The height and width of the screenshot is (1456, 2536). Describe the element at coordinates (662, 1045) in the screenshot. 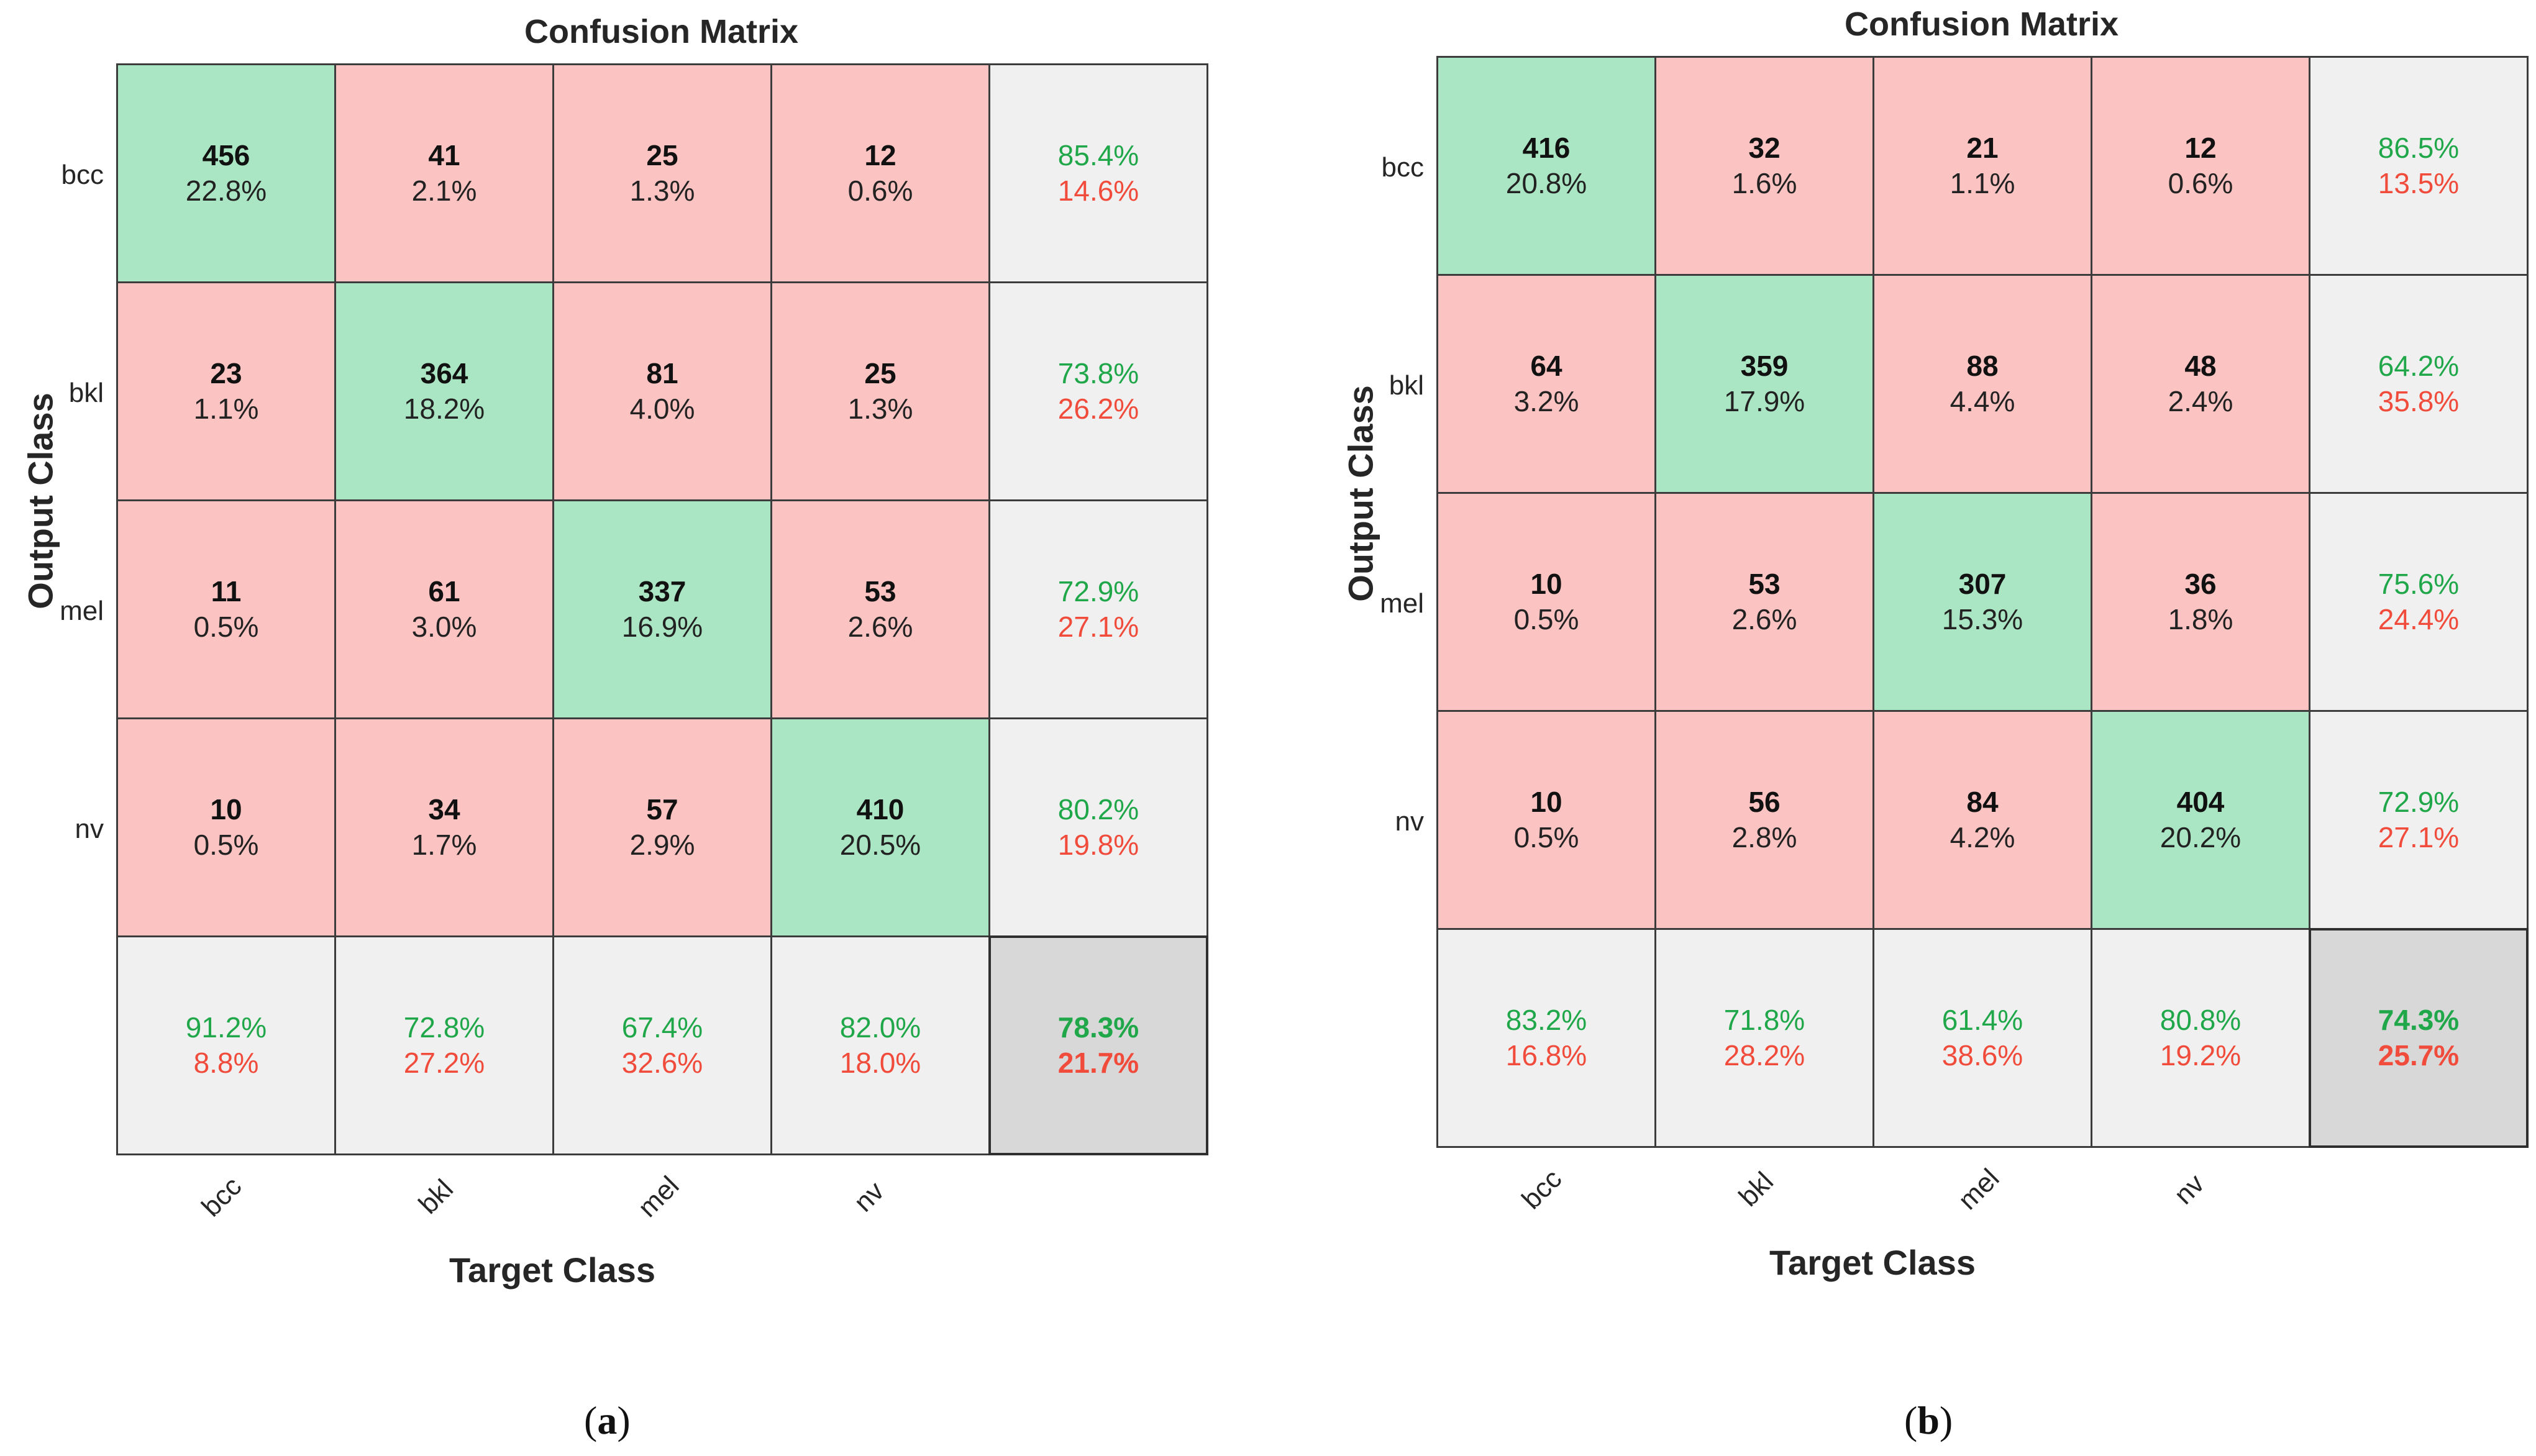

I see `column-summary-cell: 67.4% 32.6%` at that location.